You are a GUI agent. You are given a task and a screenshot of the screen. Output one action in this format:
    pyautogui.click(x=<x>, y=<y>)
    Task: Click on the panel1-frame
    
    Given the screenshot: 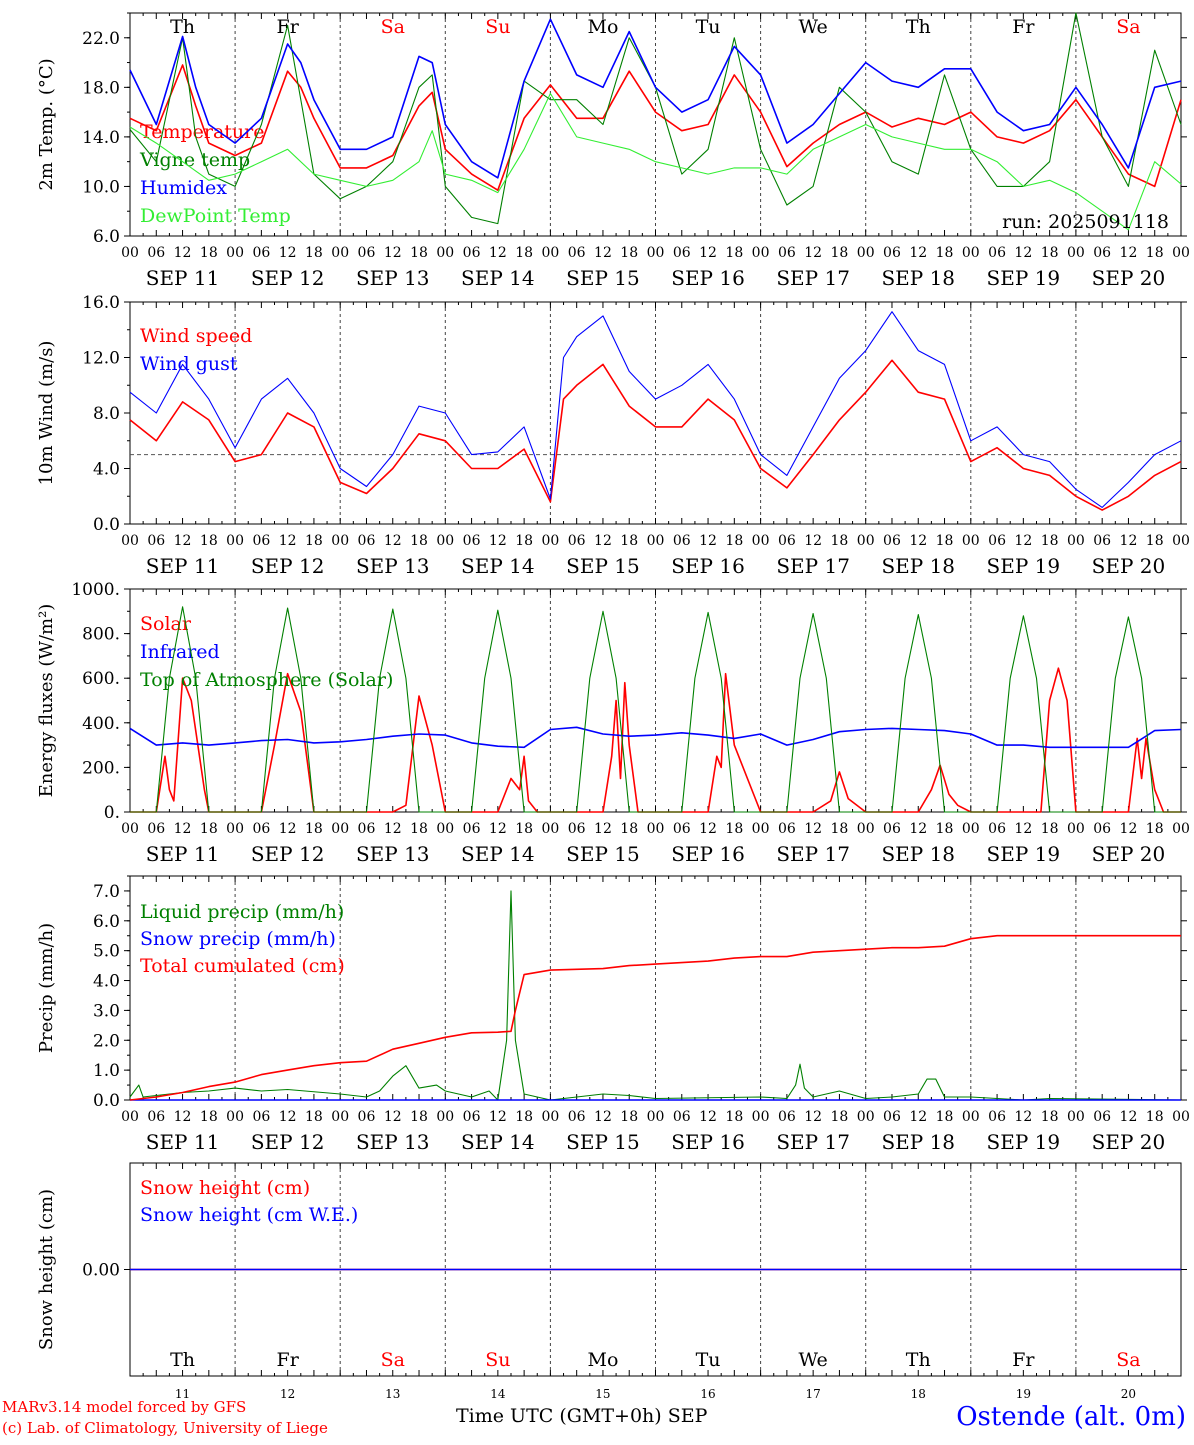 What is the action you would take?
    pyautogui.click(x=655, y=124)
    